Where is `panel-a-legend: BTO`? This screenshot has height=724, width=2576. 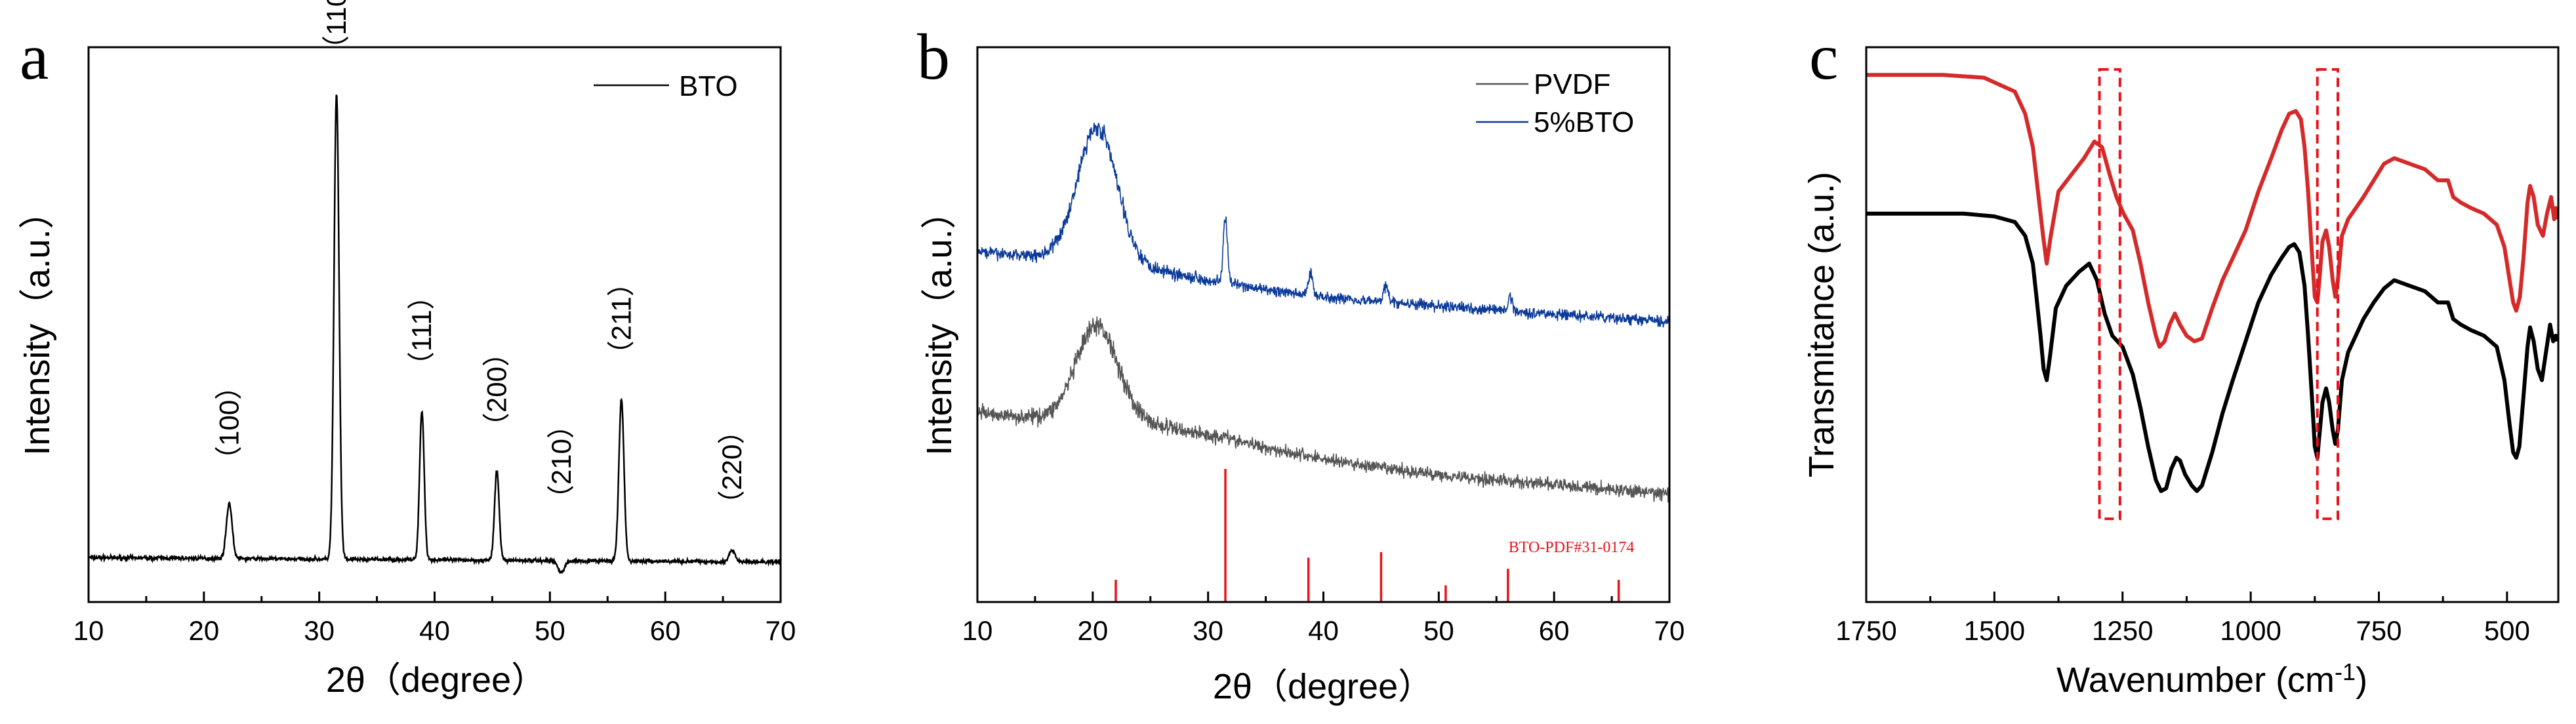 panel-a-legend: BTO is located at coordinates (666, 86).